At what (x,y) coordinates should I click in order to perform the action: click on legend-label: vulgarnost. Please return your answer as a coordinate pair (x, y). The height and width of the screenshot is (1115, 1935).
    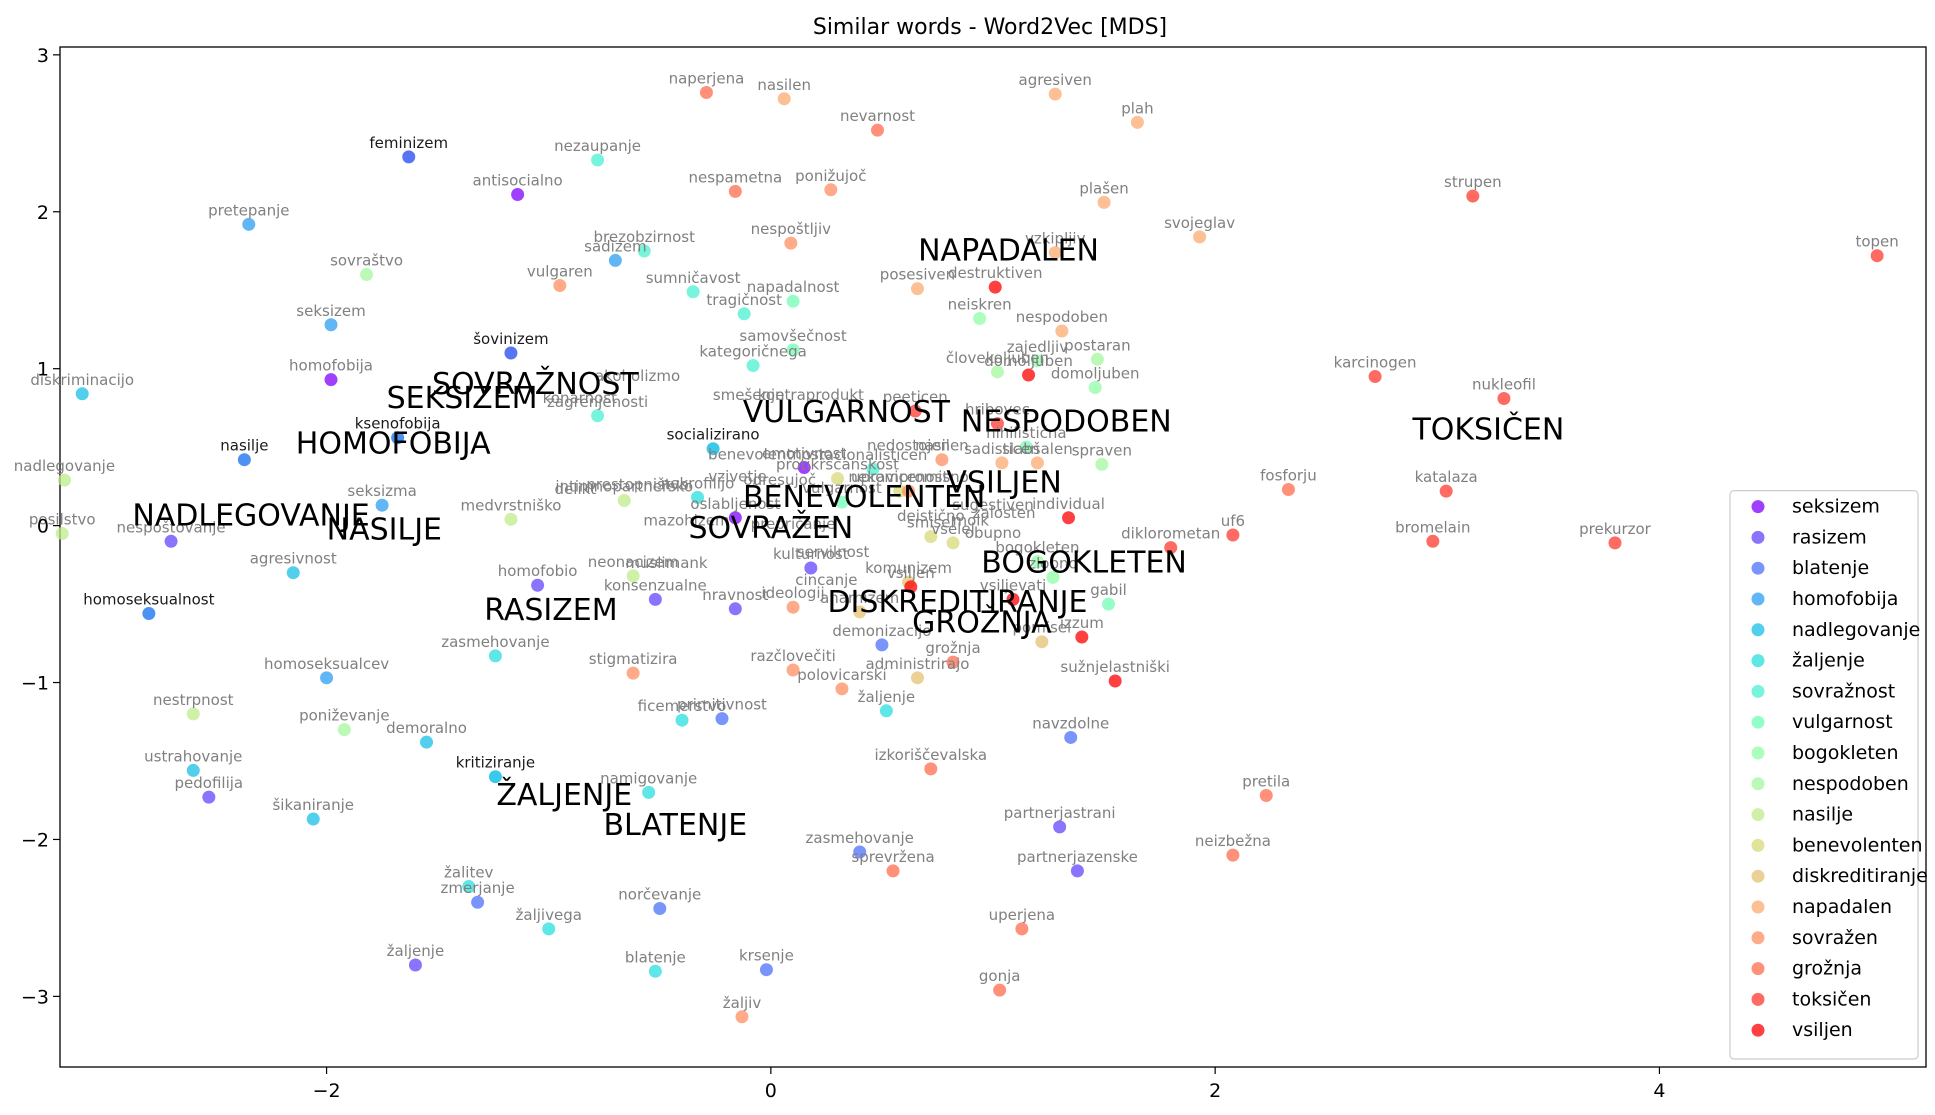
    Looking at the image, I should click on (1842, 722).